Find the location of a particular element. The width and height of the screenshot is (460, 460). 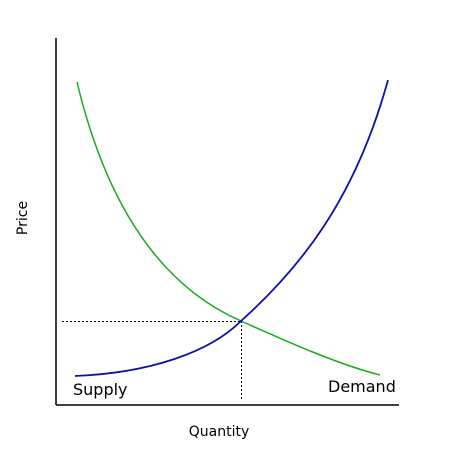

curve-label: Demand is located at coordinates (362, 386).